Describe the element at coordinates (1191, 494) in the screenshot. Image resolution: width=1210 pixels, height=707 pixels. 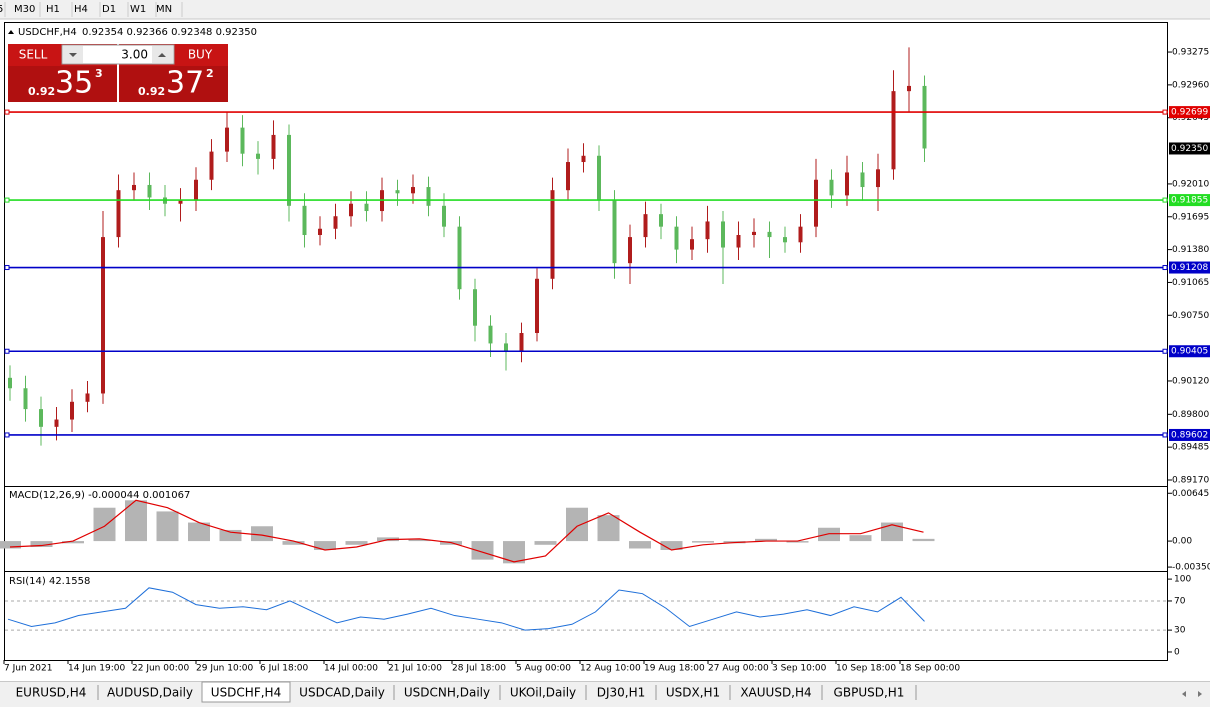
I see `y-tick-label: 0.006451` at that location.